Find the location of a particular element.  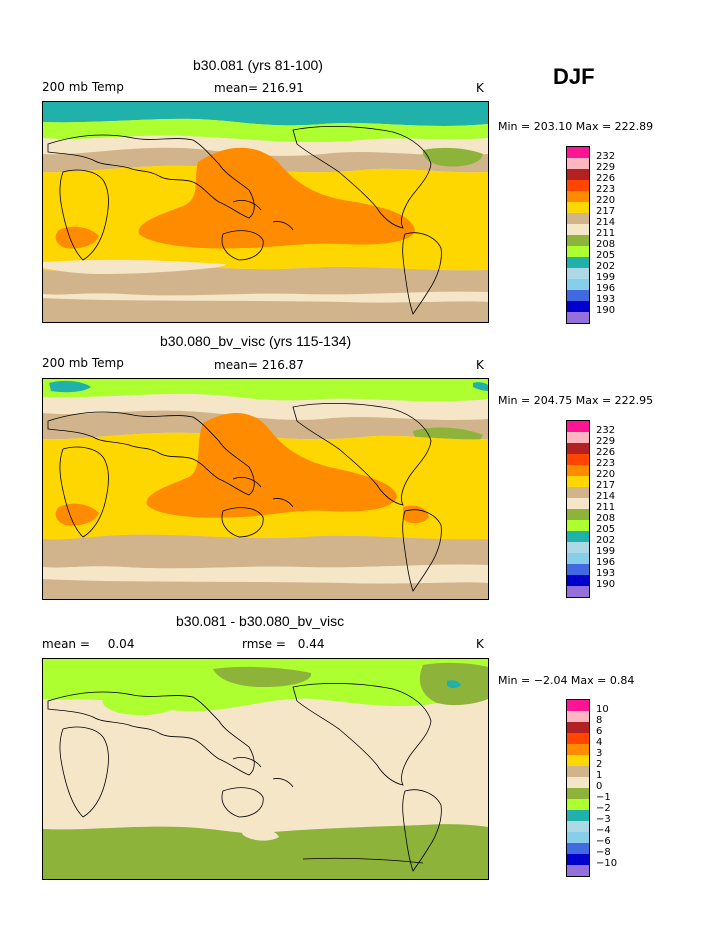

legend-label: 10 is located at coordinates (602, 709).